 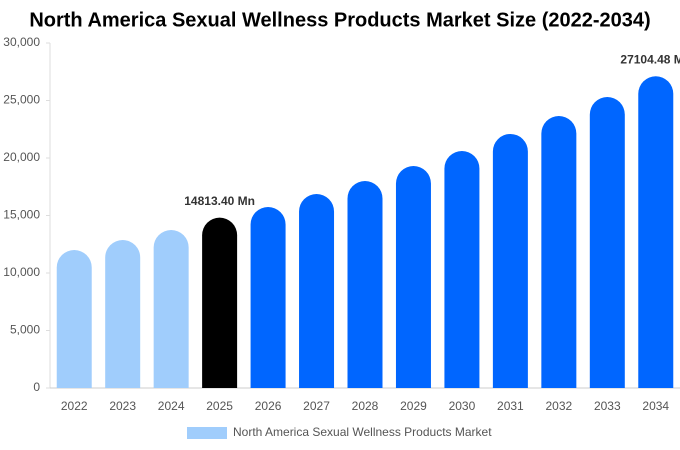 I want to click on x-tick-label: 2026, so click(x=268, y=406).